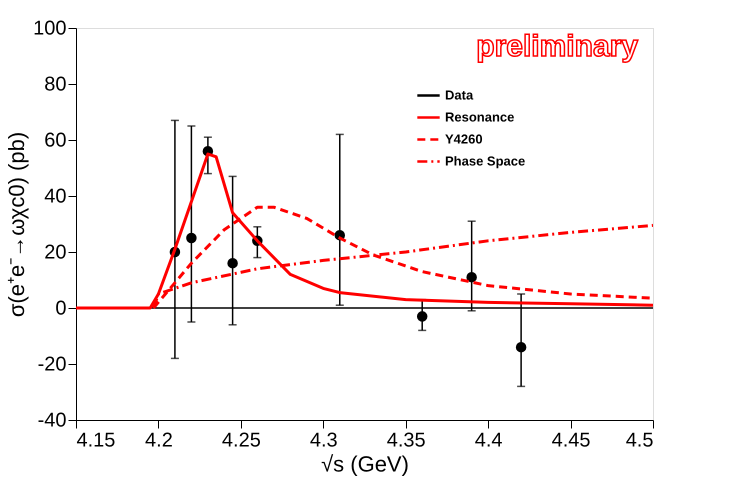 Image resolution: width=738 pixels, height=494 pixels. Describe the element at coordinates (241, 441) in the screenshot. I see `x-tick-label: 4.25` at that location.